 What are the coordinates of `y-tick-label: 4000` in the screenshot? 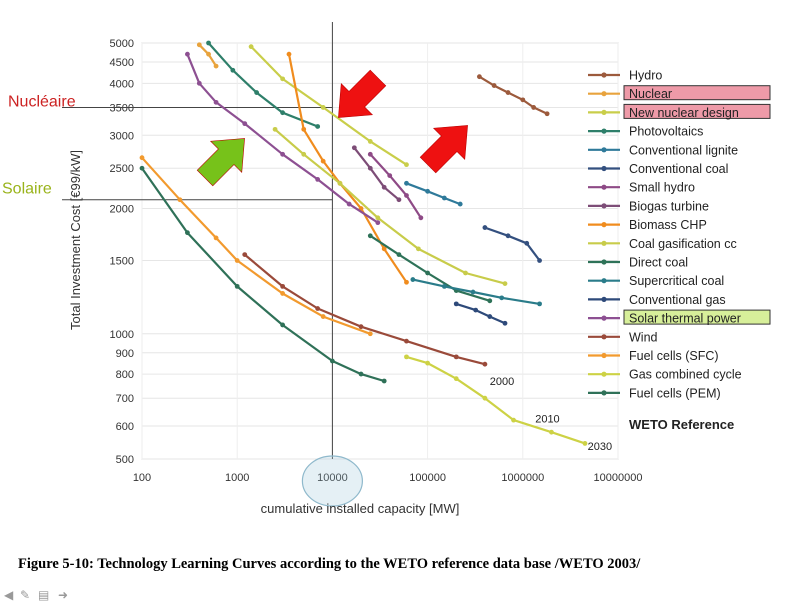 It's located at (122, 84).